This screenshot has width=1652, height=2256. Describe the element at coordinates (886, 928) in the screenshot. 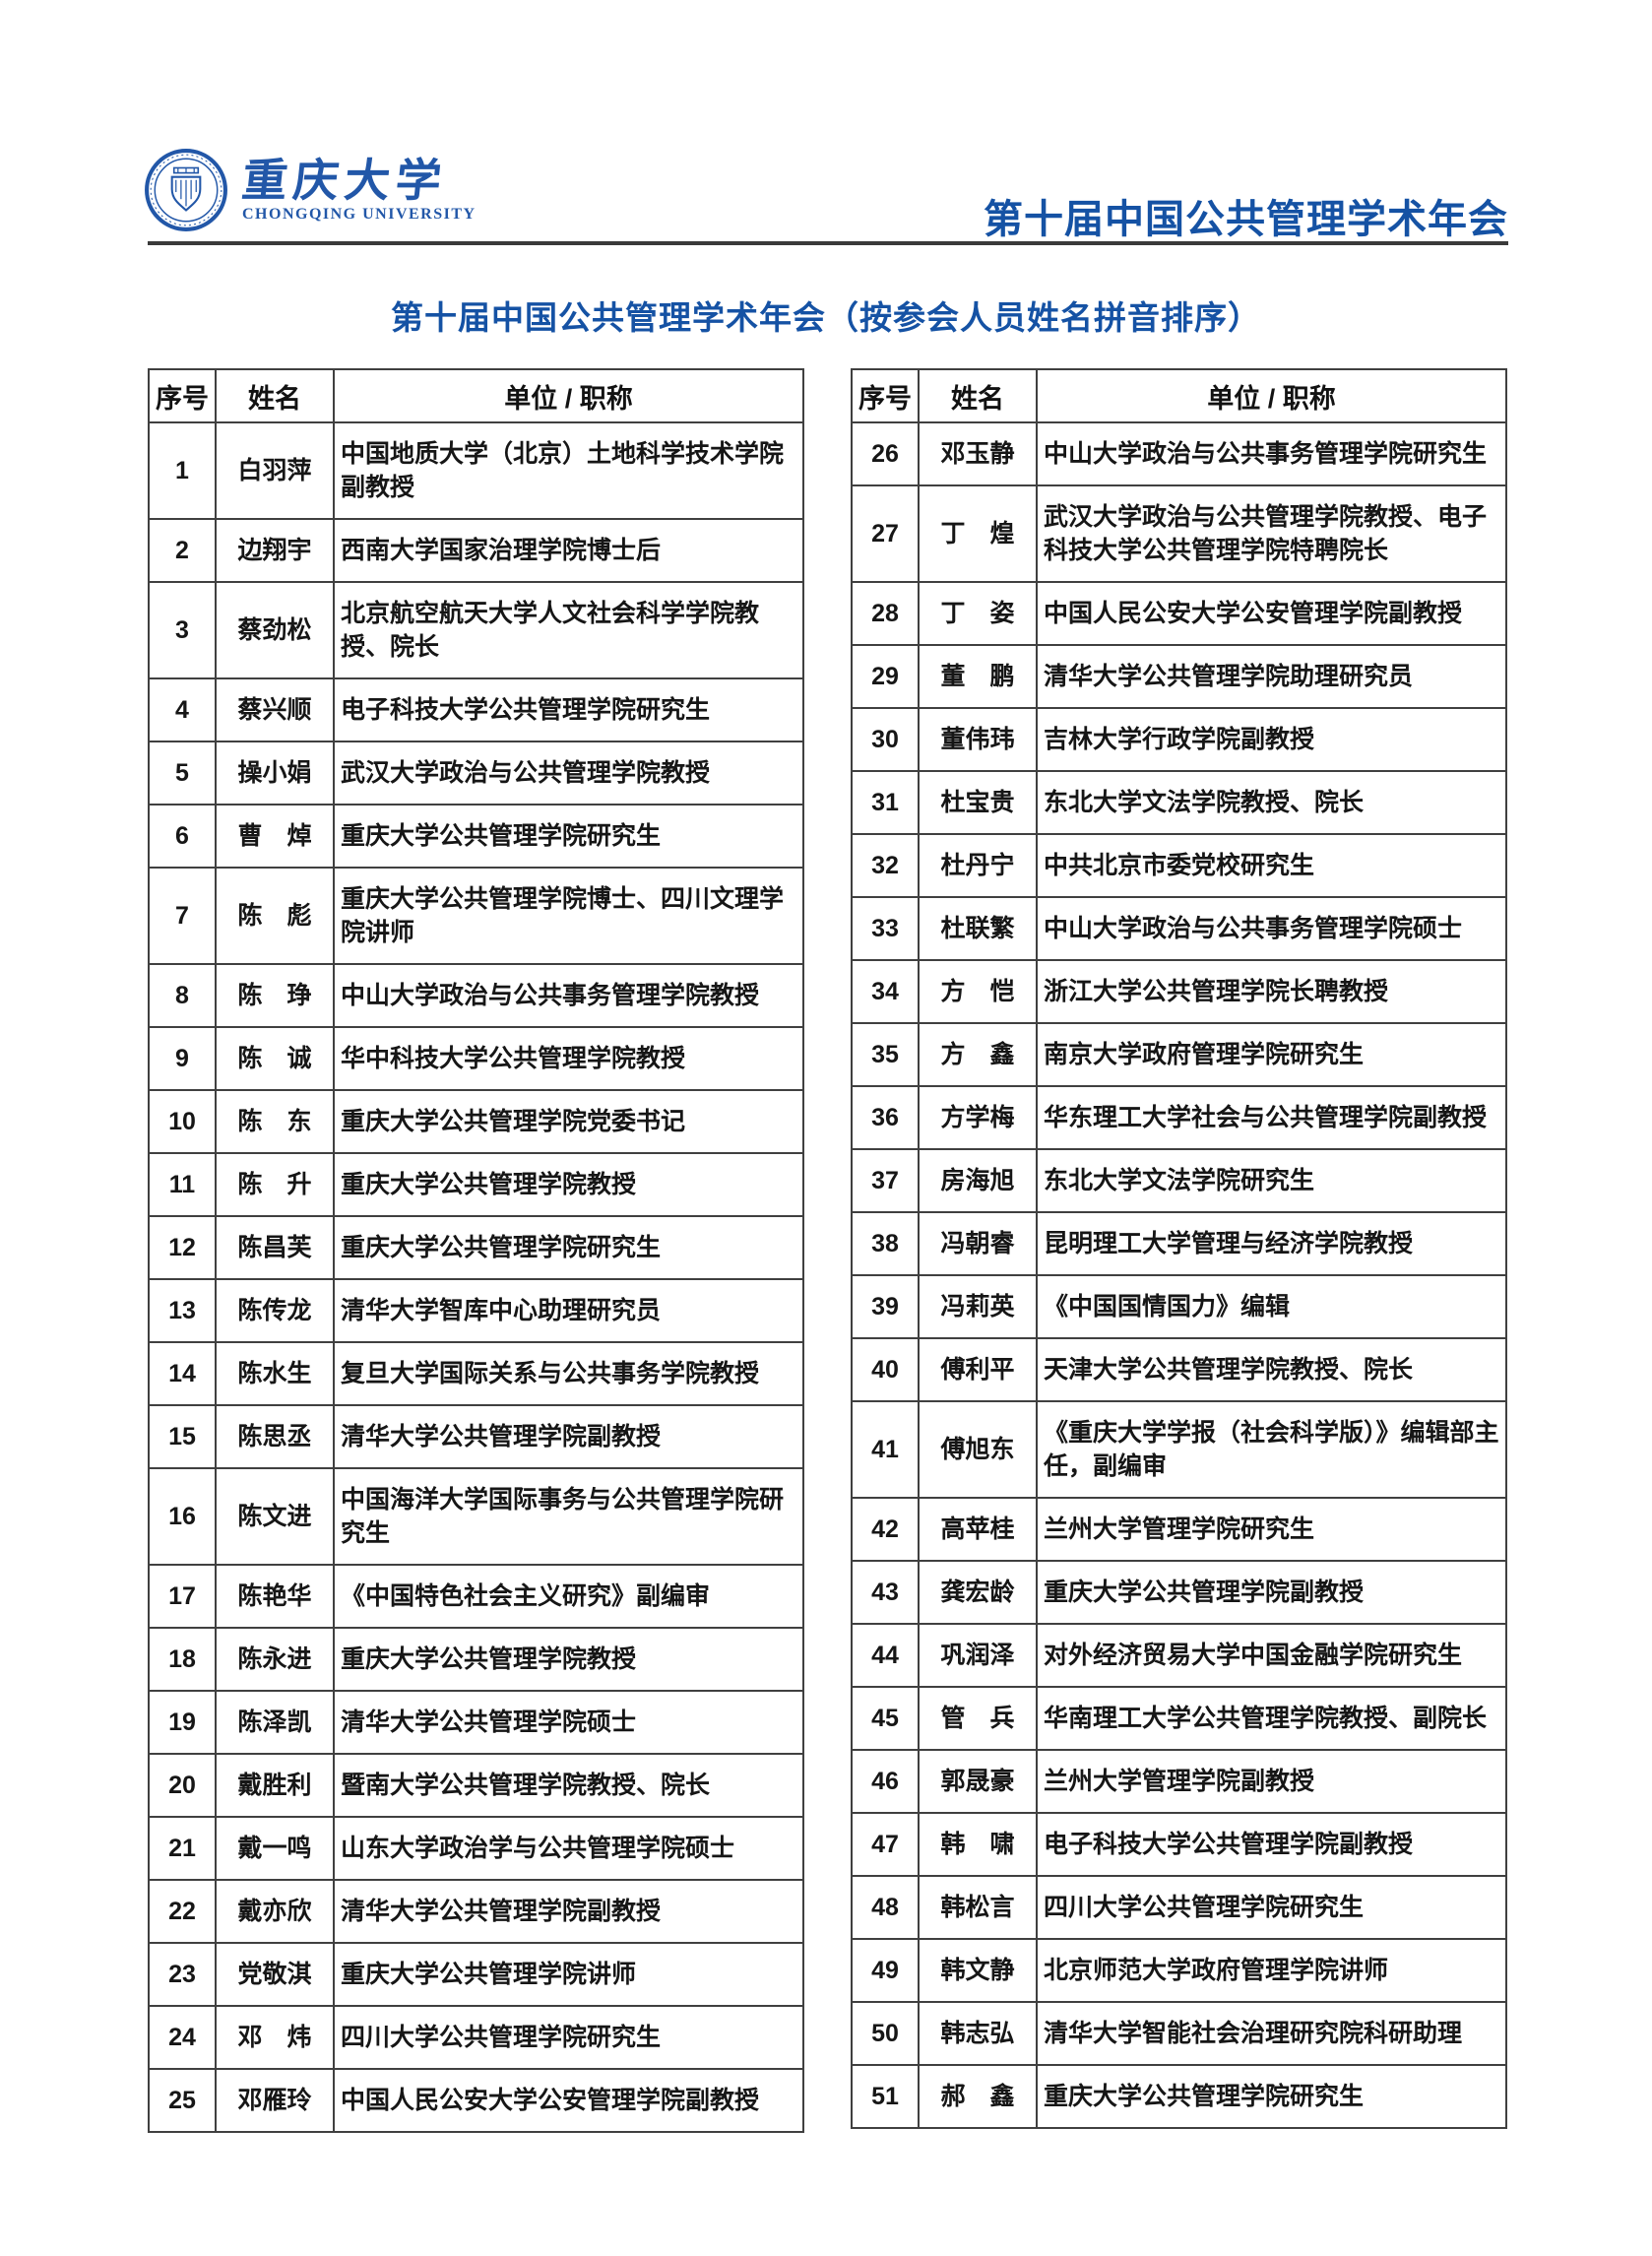

I see `index-cell: 33` at that location.